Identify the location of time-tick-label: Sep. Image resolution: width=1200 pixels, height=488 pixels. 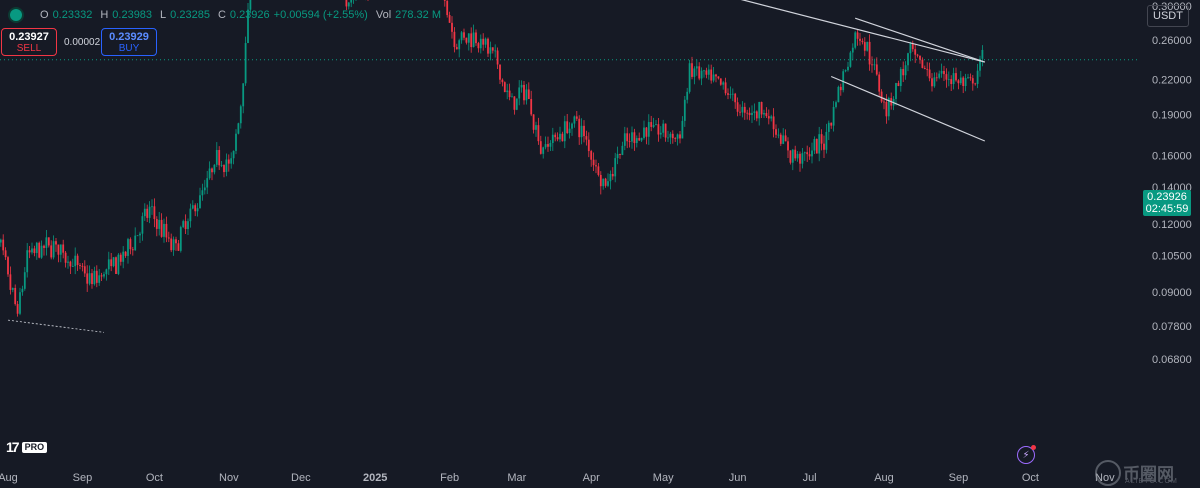
(959, 478).